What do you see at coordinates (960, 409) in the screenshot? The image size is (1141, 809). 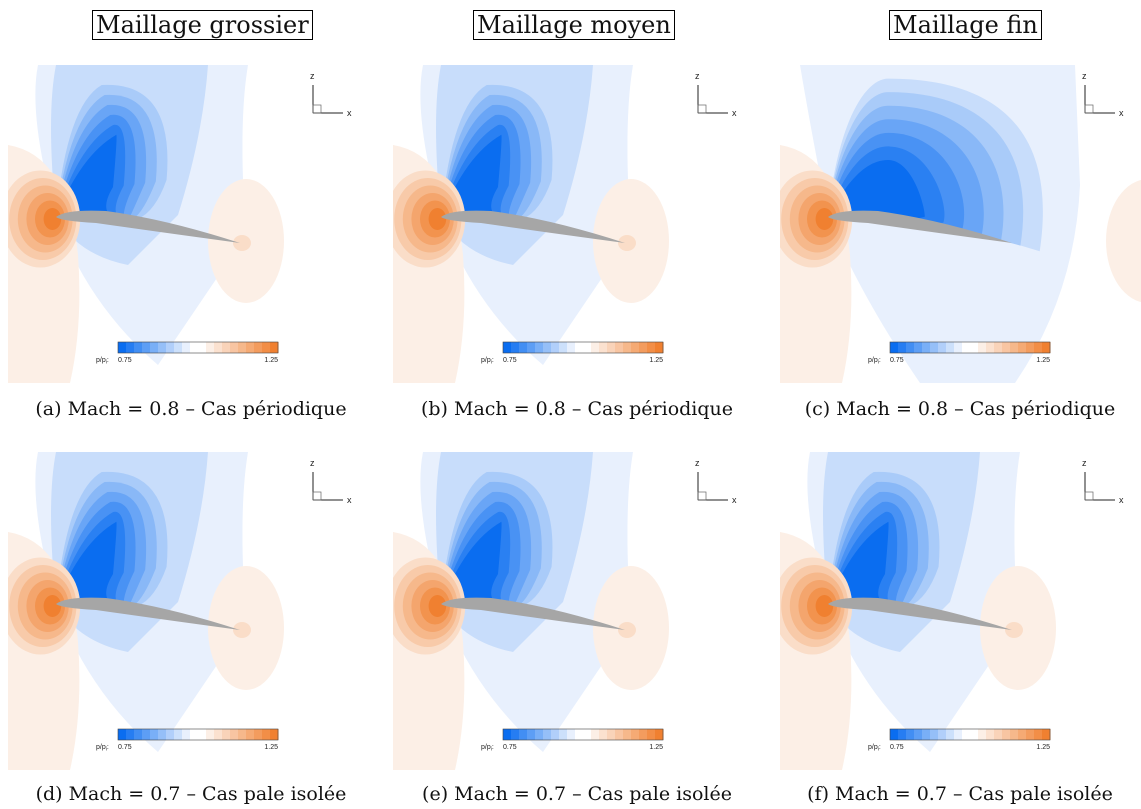 I see `caption-c: (c) Mach = 0.8 – Cas périodique` at bounding box center [960, 409].